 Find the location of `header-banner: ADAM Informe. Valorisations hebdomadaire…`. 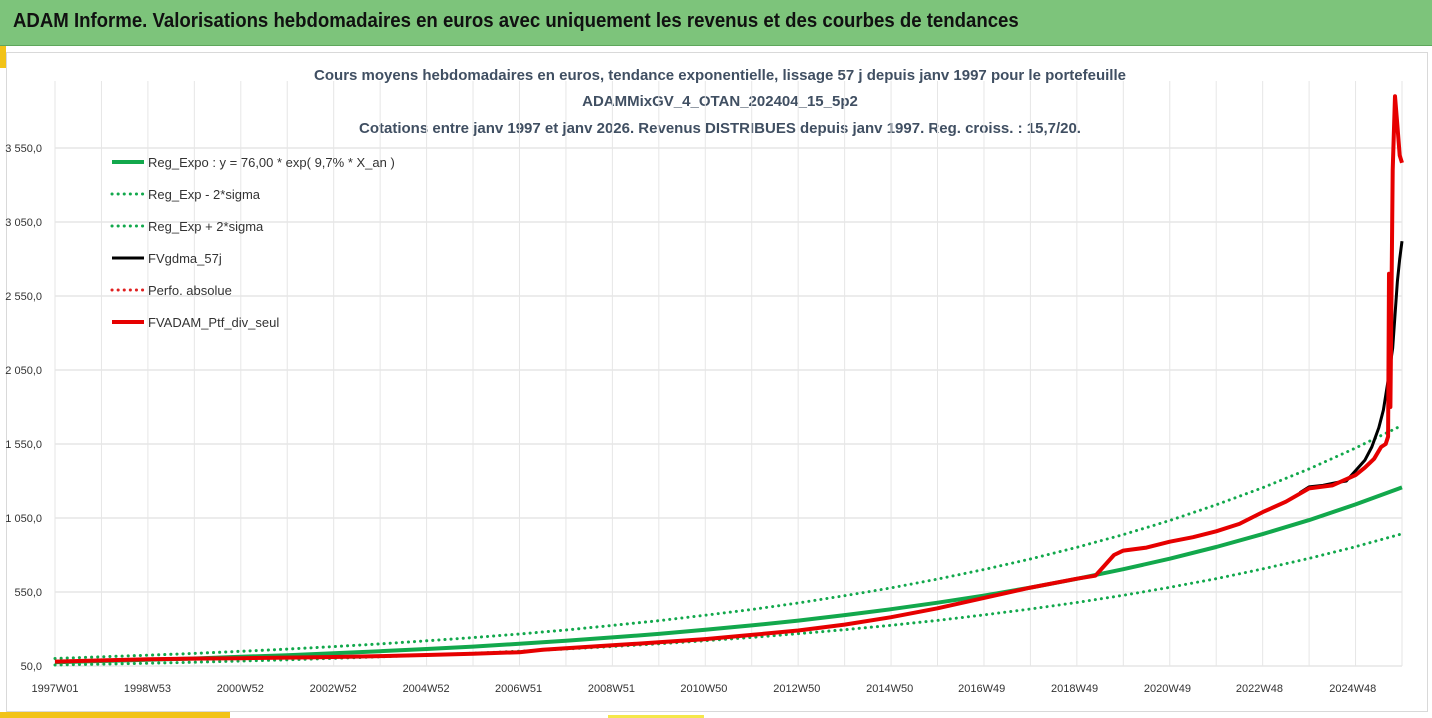

header-banner: ADAM Informe. Valorisations hebdomadaire… is located at coordinates (716, 23).